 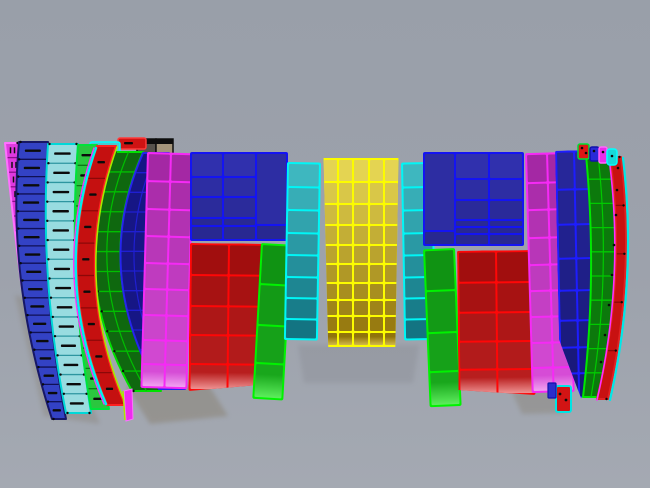 What do you see at coordinates (128, 405) in the screenshot?
I see `tab-left-magenta` at bounding box center [128, 405].